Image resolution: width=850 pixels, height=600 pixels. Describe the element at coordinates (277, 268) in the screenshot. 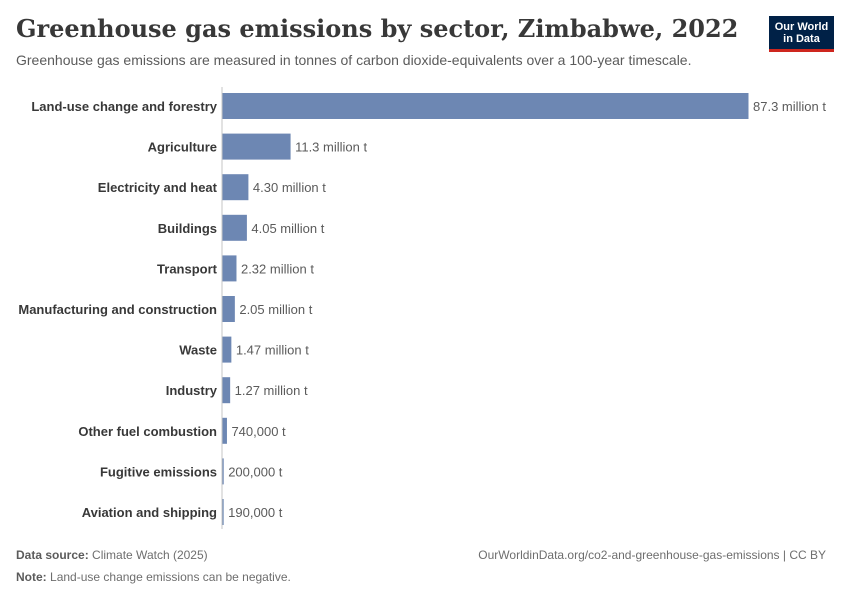

I see `value-label: 2.32 million t` at that location.